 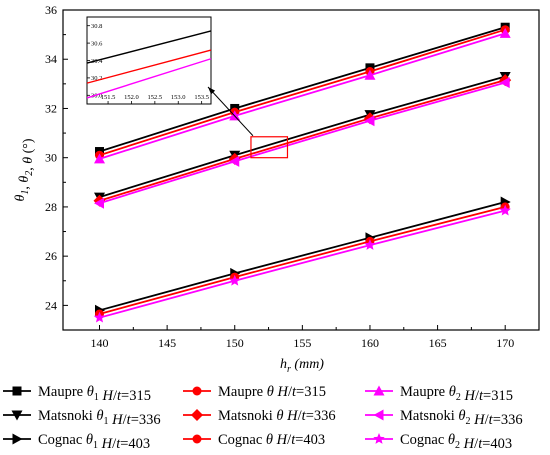 I want to click on x-axis-title: hr (mm), so click(x=302, y=366).